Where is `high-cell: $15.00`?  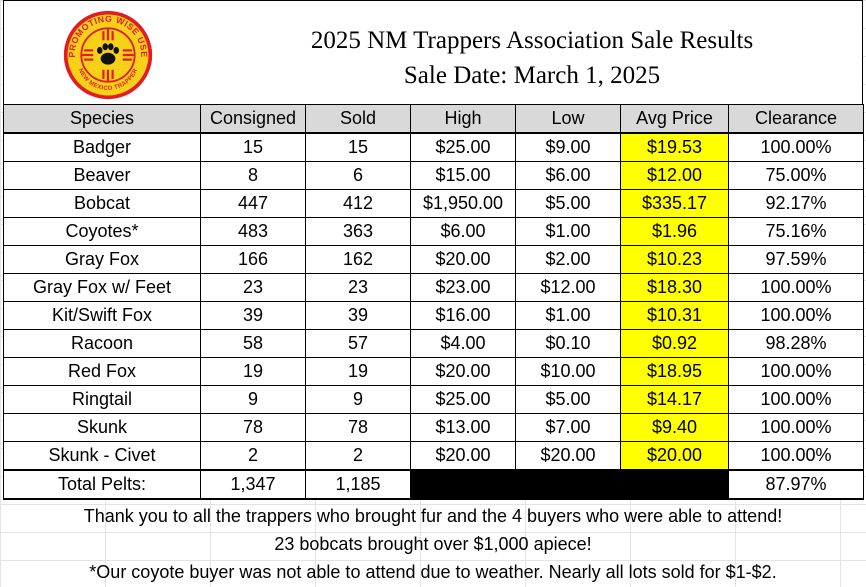
high-cell: $15.00 is located at coordinates (463, 175).